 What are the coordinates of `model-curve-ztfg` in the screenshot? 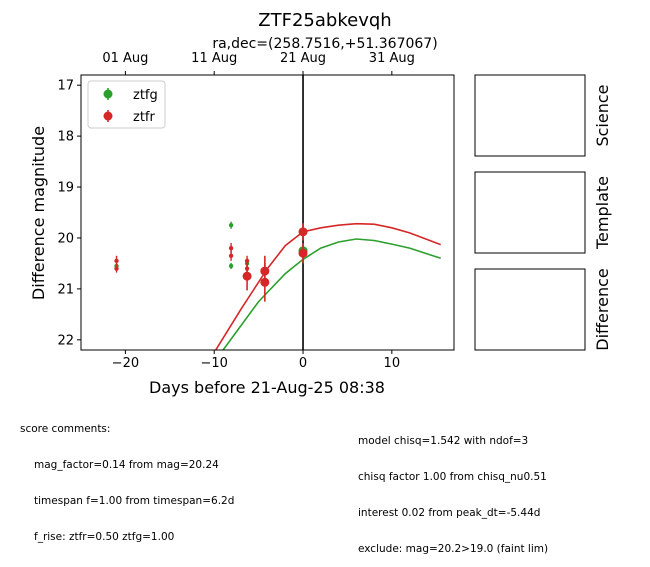 It's located at (331, 294).